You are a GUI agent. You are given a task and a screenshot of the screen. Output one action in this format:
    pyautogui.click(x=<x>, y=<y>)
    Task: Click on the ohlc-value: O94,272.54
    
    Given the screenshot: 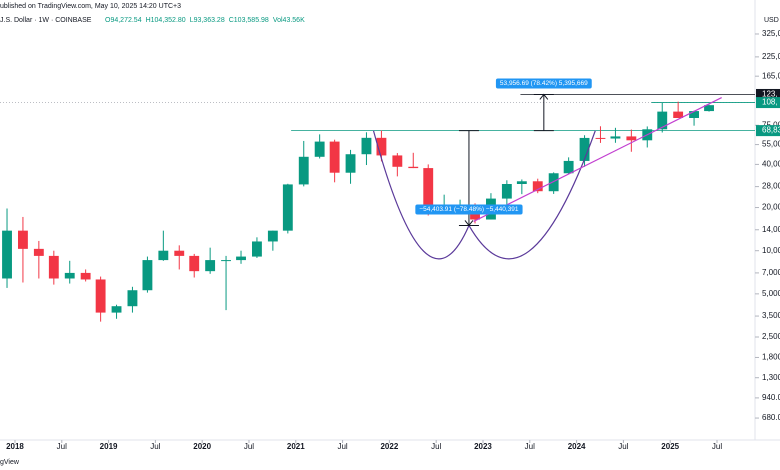 What is the action you would take?
    pyautogui.click(x=123, y=20)
    